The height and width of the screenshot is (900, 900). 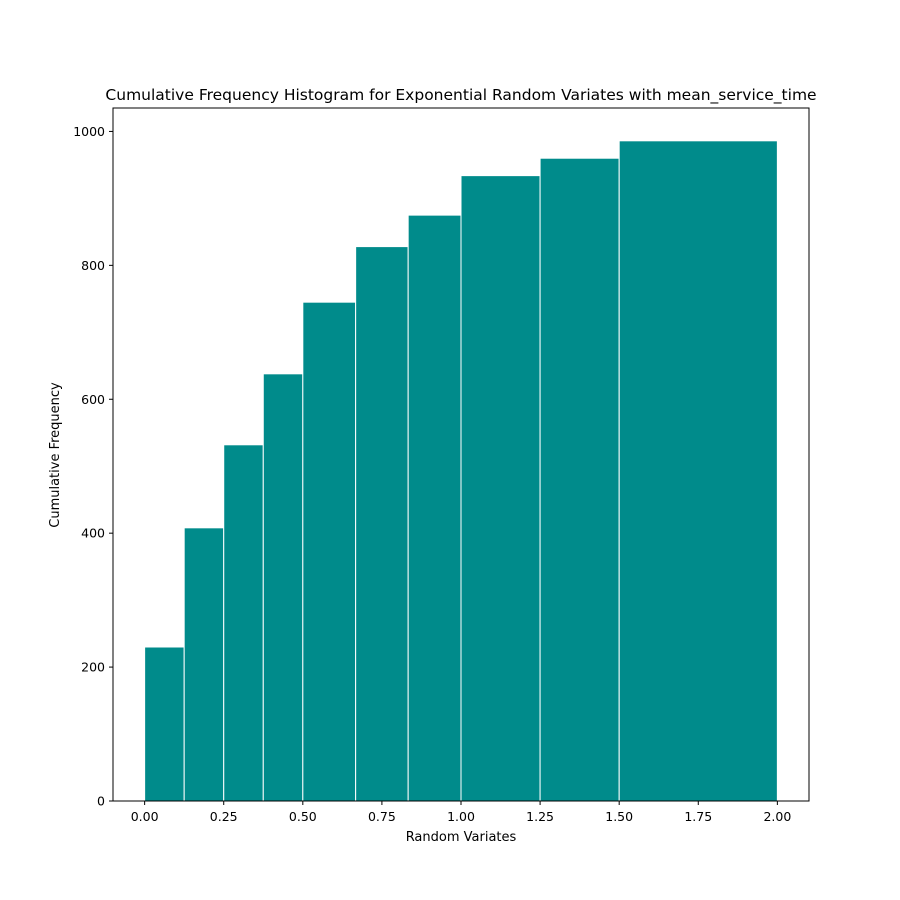 I want to click on y-axis-label: Cumulative Frequency, so click(x=55, y=455).